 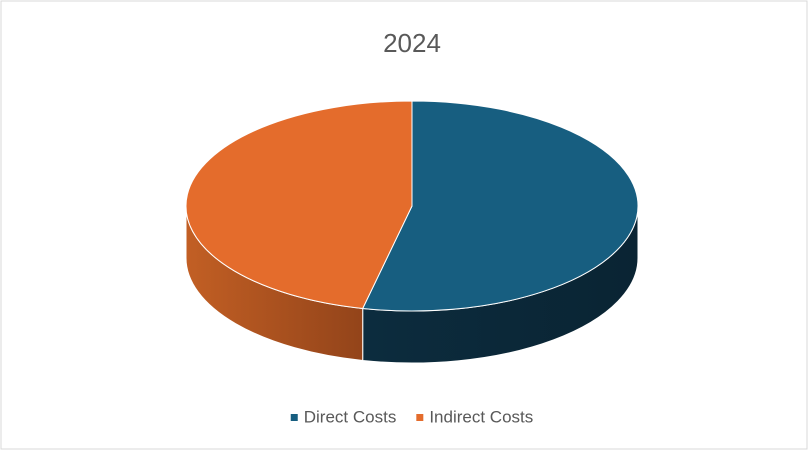 I want to click on legend: Direct Costs Indirect Costs, so click(x=411, y=416).